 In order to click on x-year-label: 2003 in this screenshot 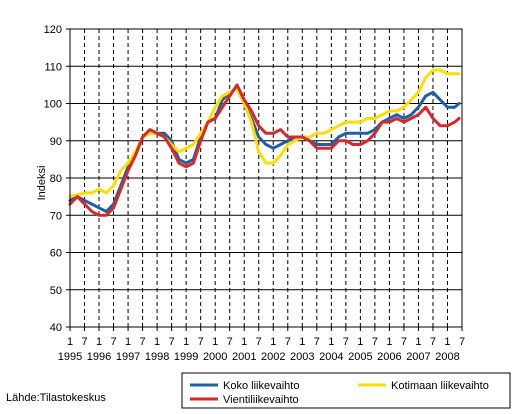, I will do `click(302, 357)`.